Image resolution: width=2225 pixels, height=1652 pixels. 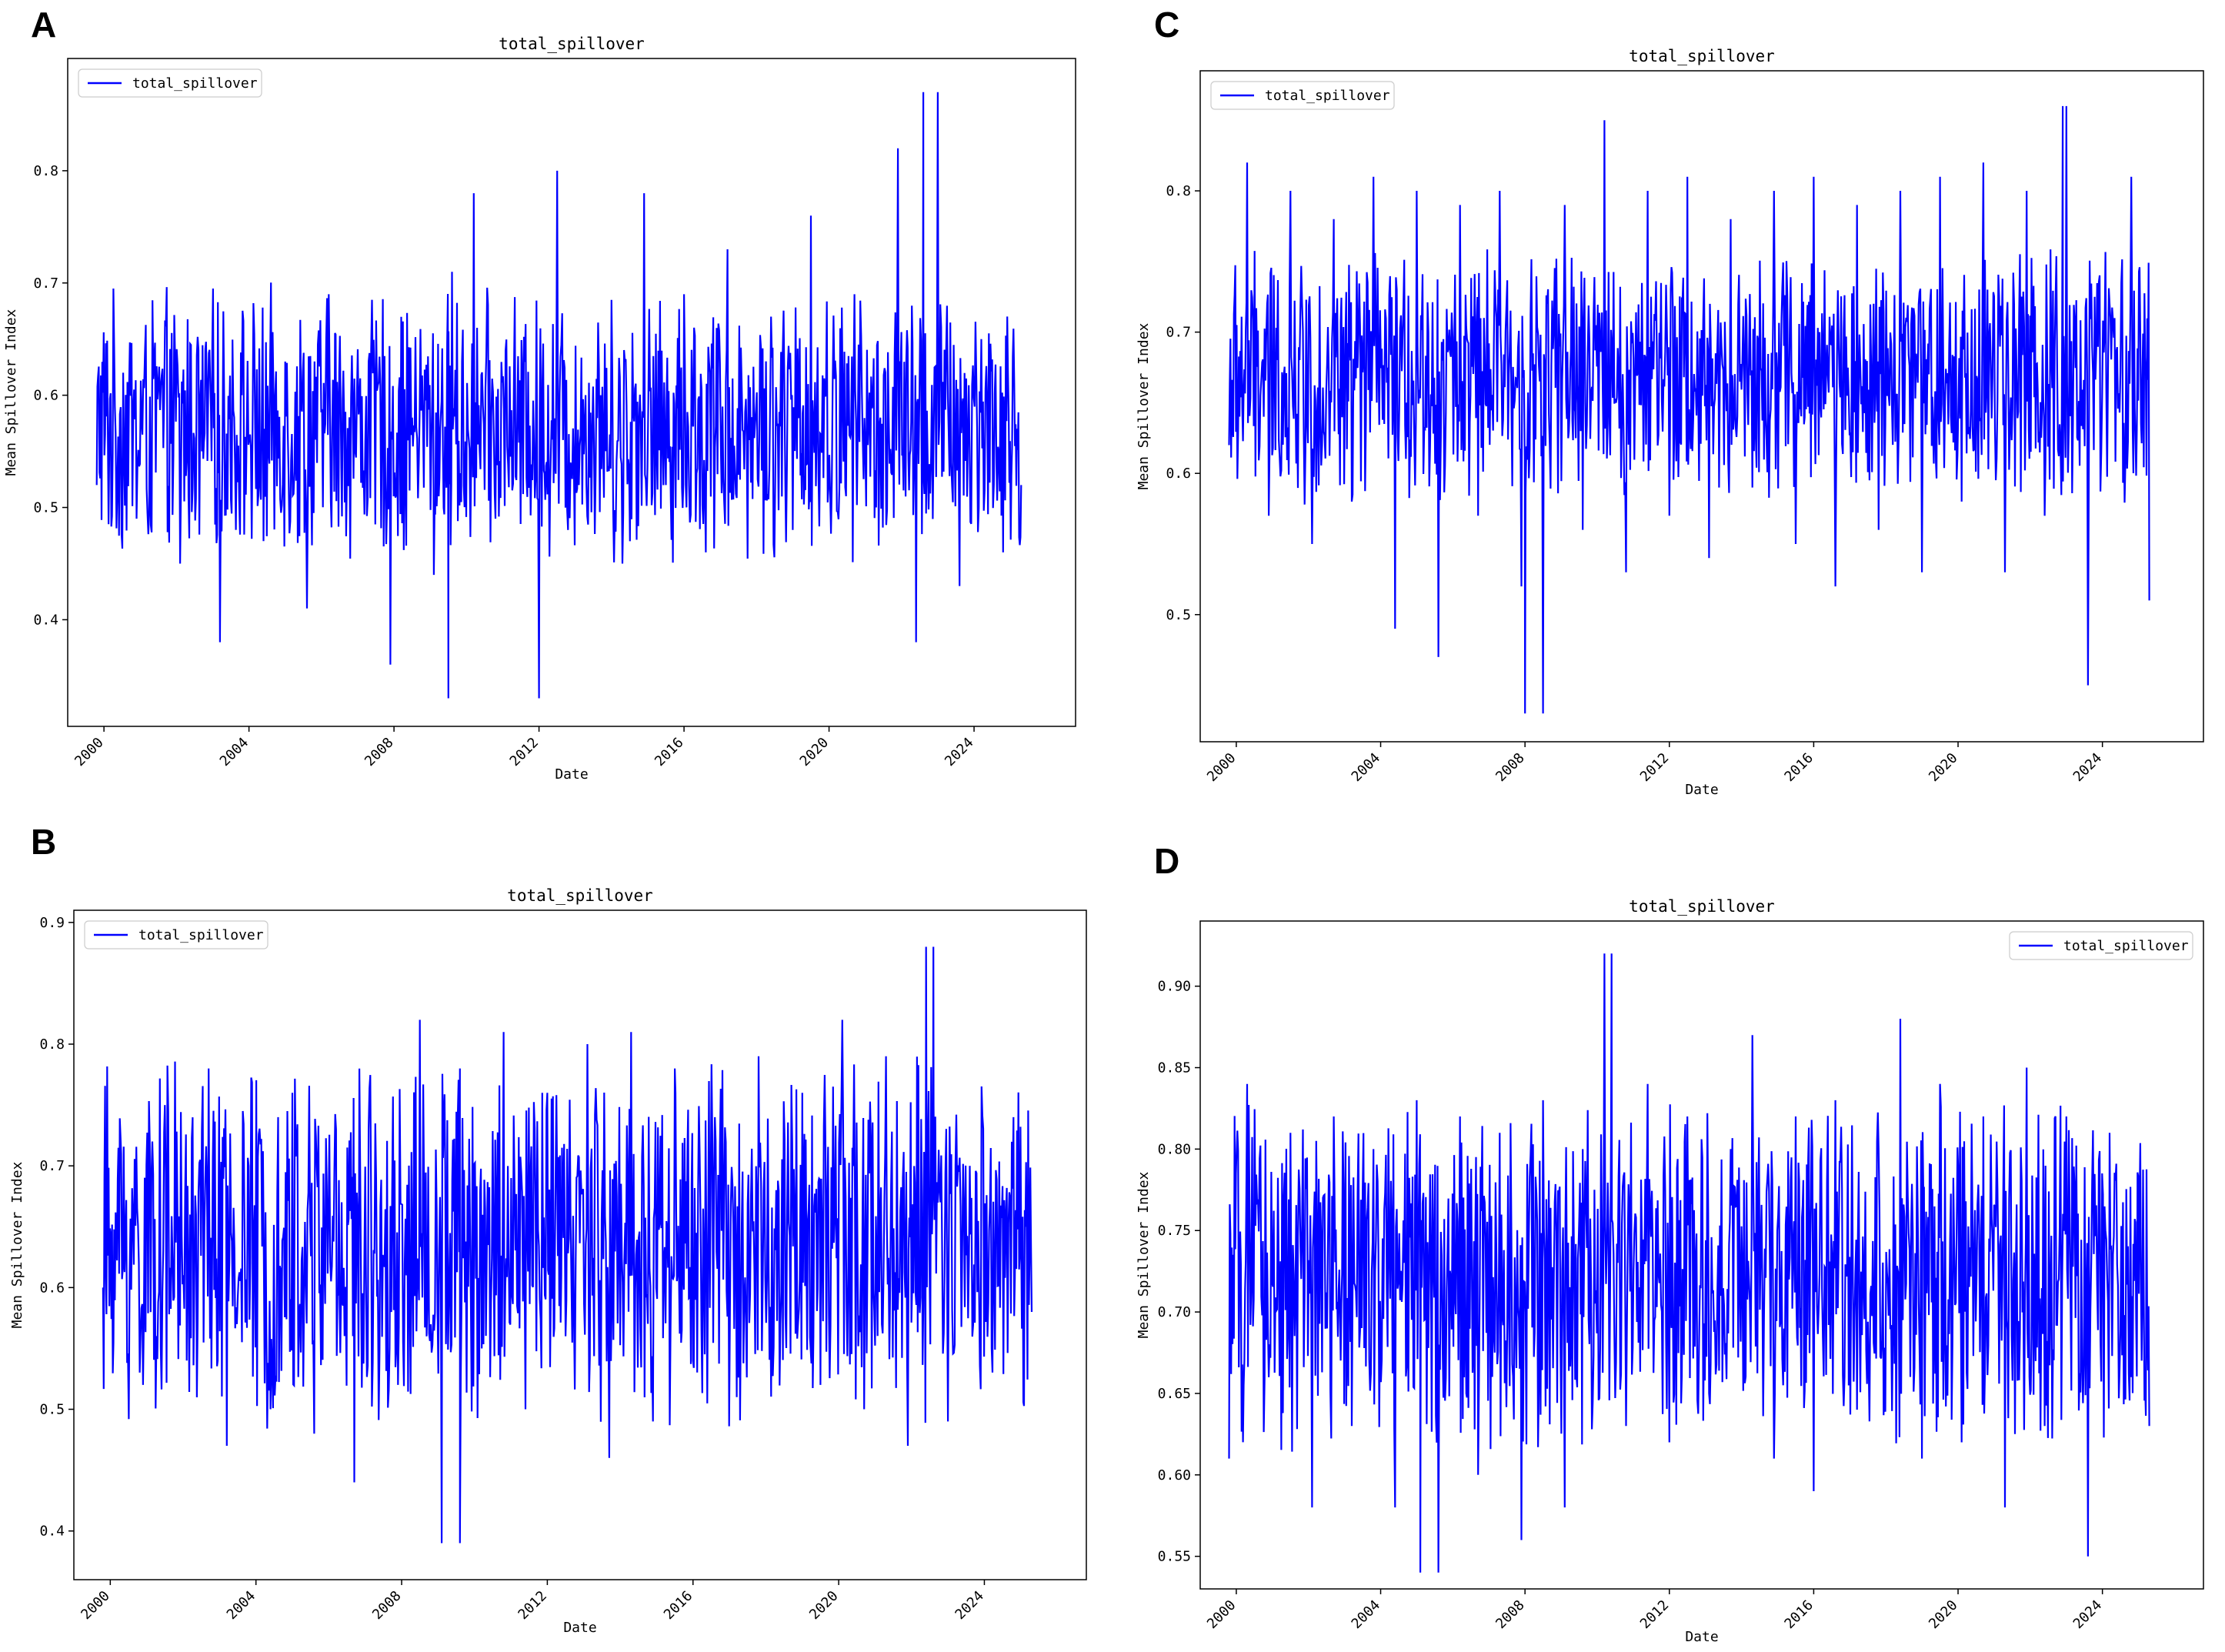 I want to click on y-tick-label: 0.60, so click(x=1175, y=1475).